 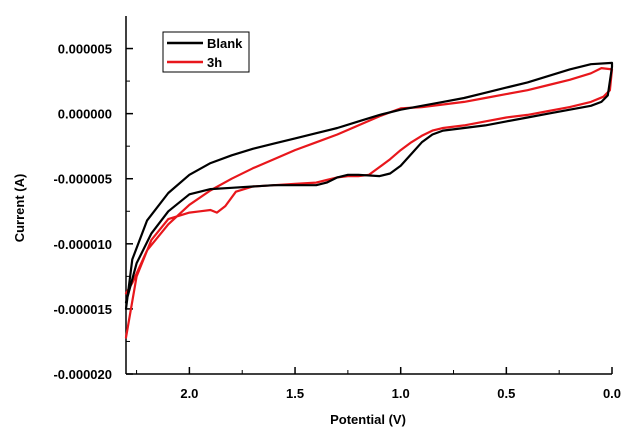 What do you see at coordinates (368, 419) in the screenshot?
I see `x-axis-title: Potential (V)` at bounding box center [368, 419].